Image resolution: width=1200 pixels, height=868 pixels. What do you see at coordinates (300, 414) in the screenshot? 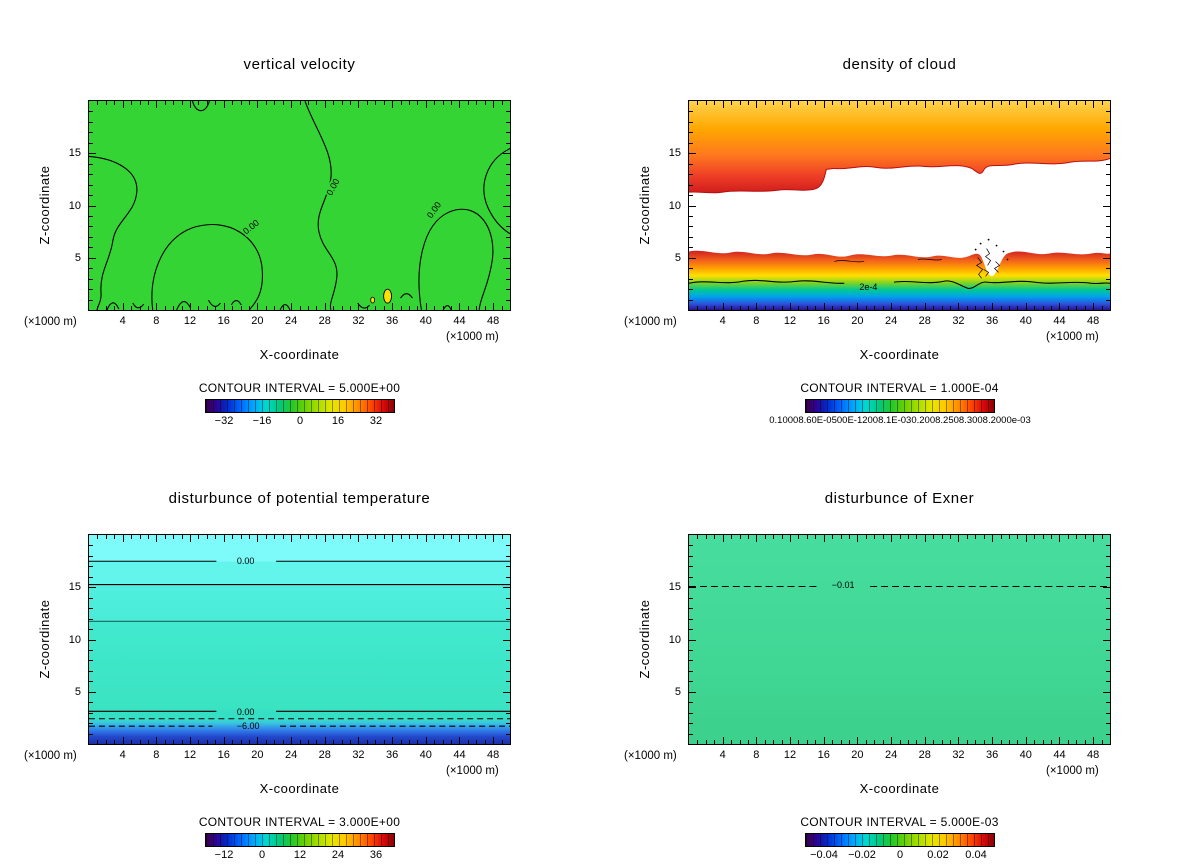
I see `colorbar: −32 −16 0 16 32` at bounding box center [300, 414].